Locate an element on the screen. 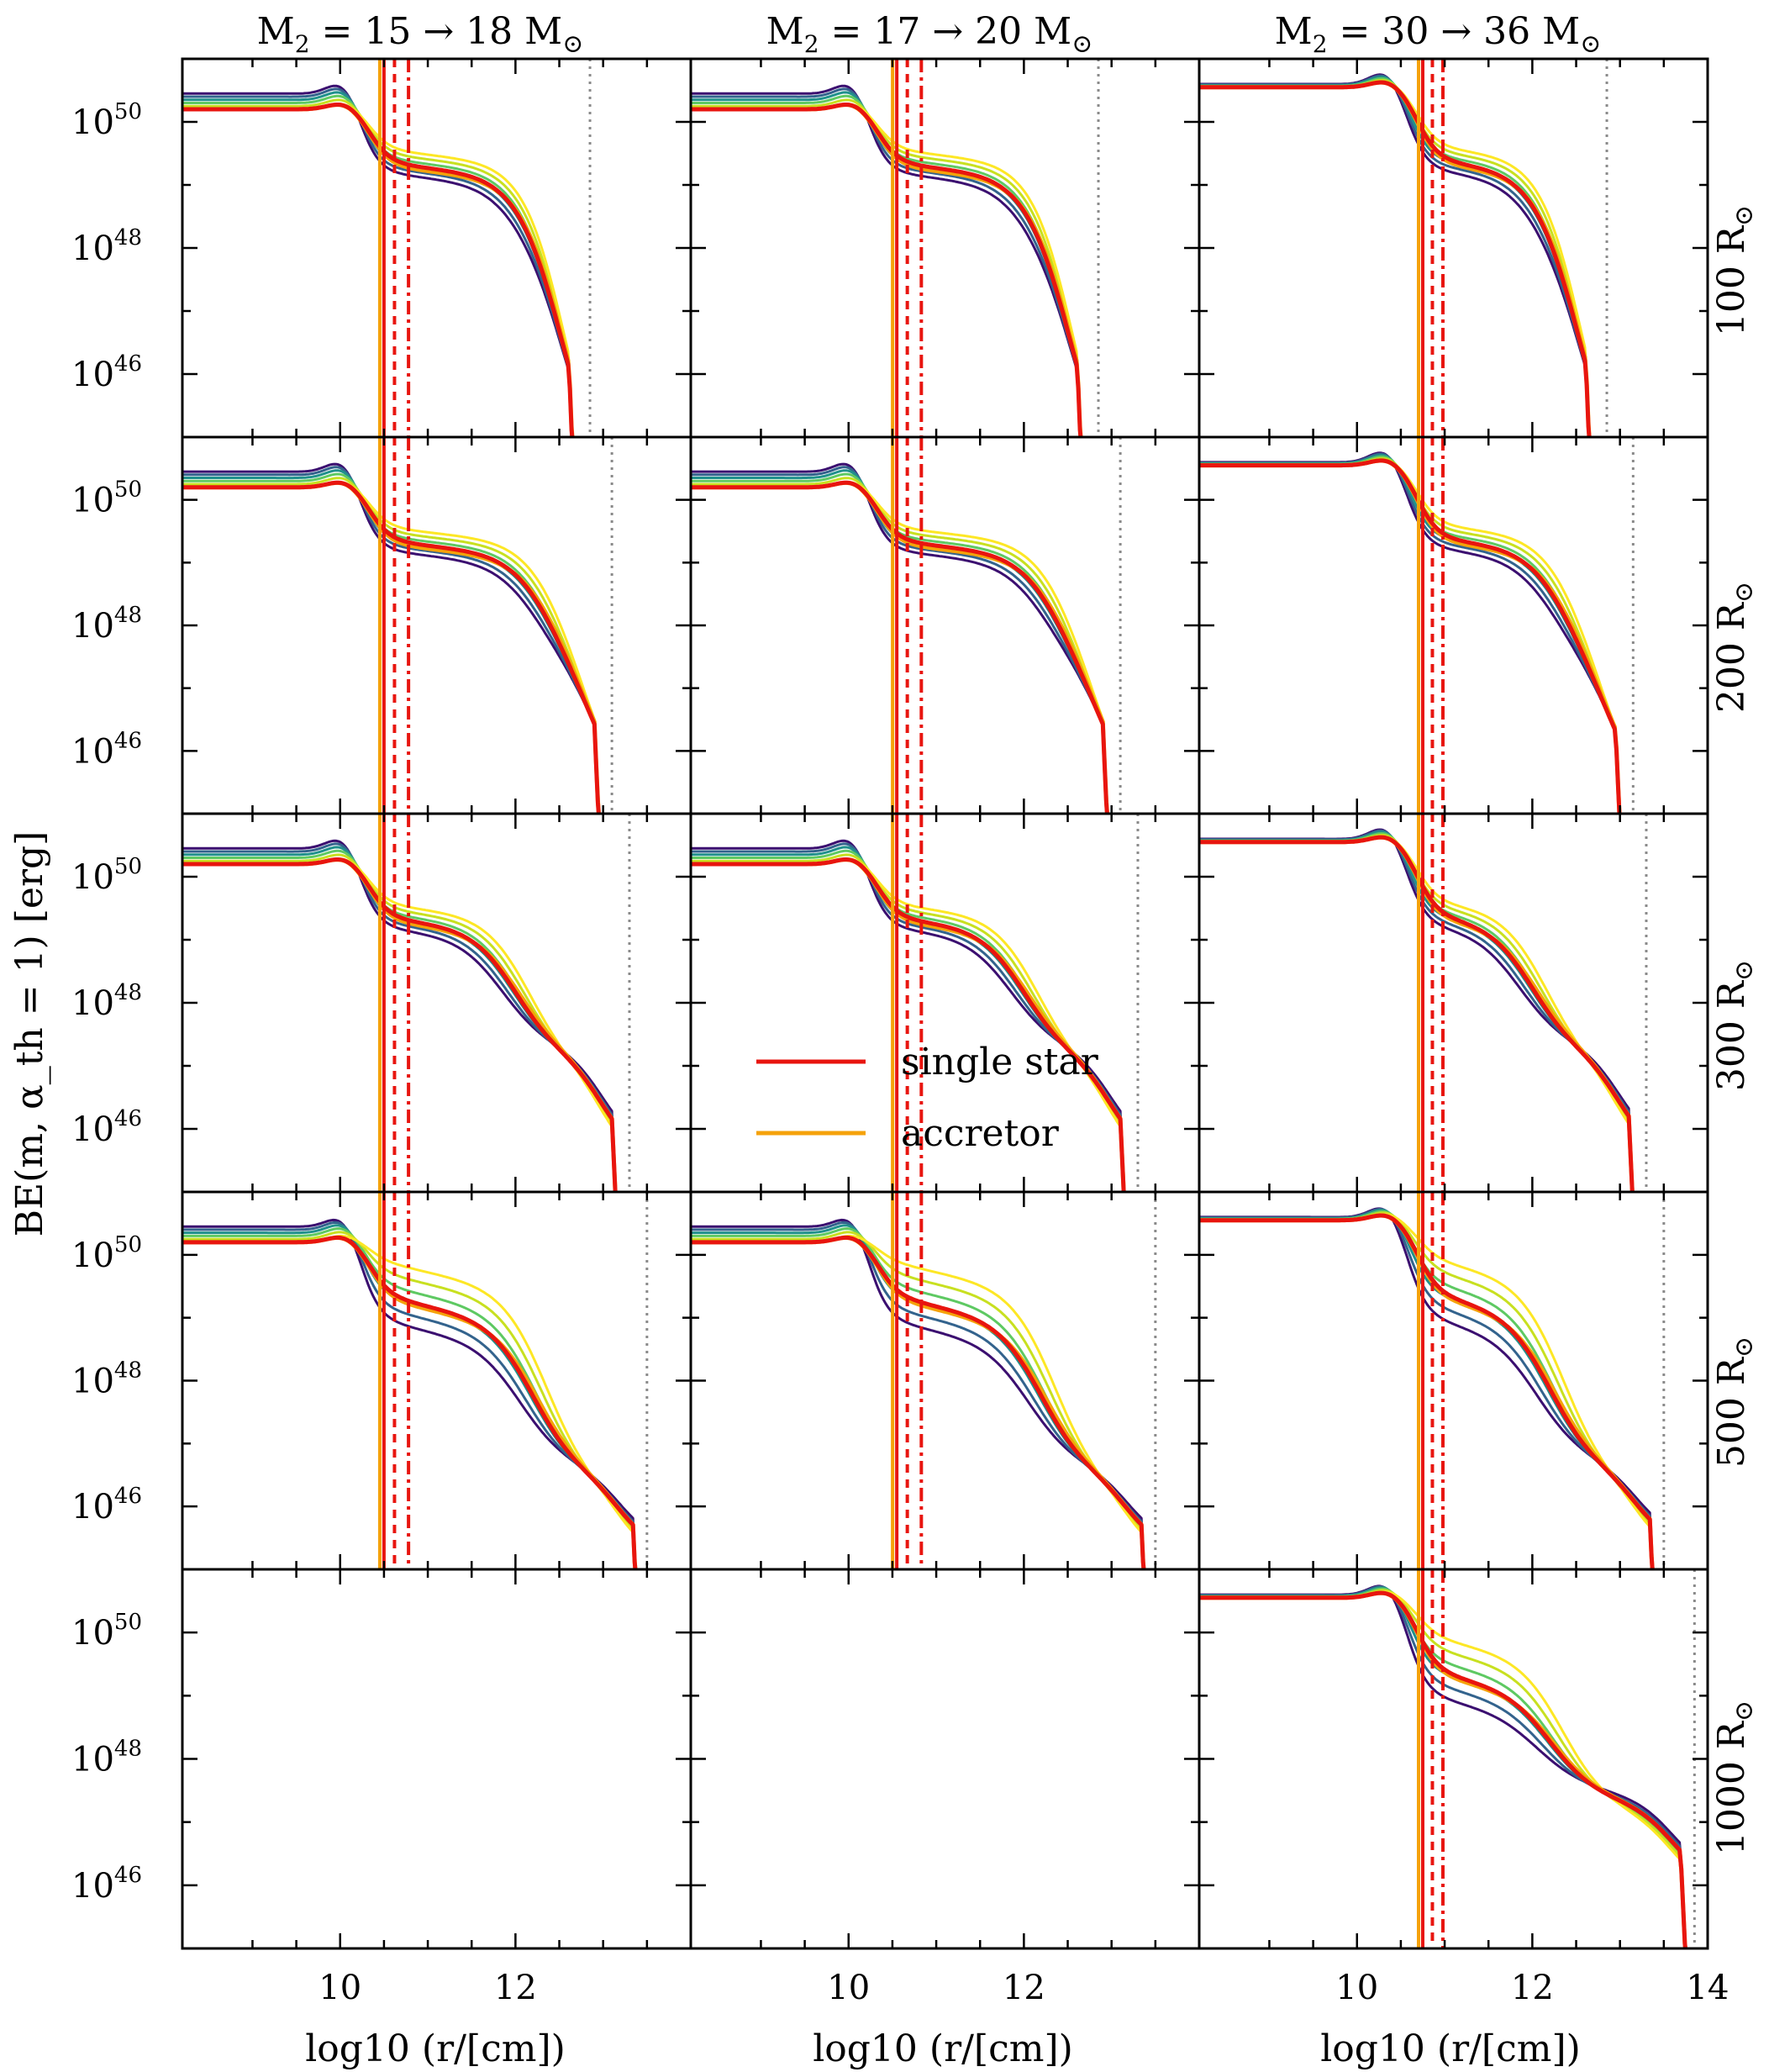 The height and width of the screenshot is (2072, 1790). column-title-1: M2 = 15 → 18 M⊙ is located at coordinates (420, 34).